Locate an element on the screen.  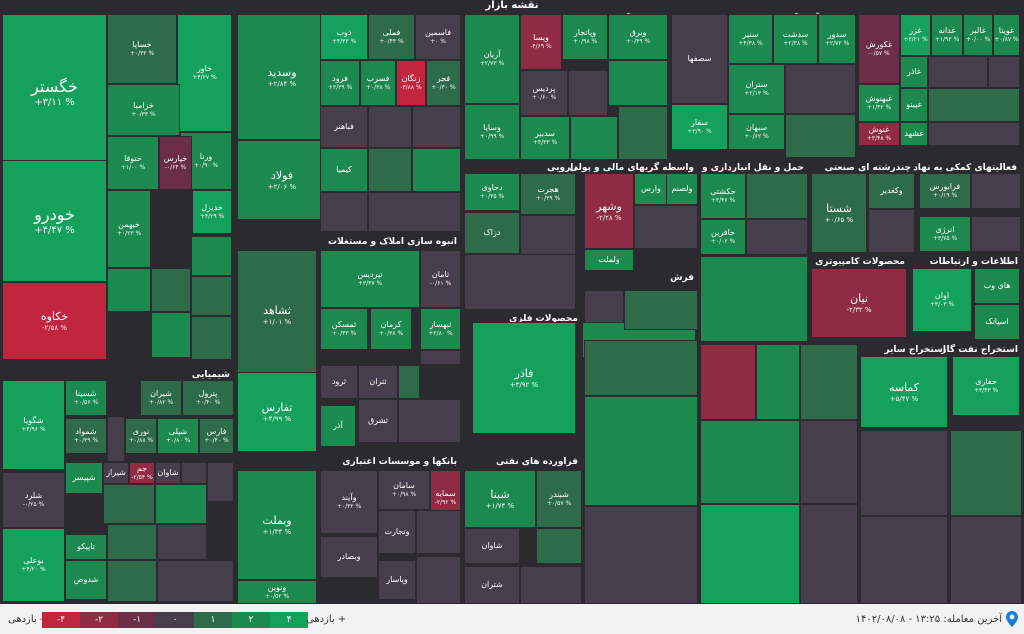
stock-tile: دحاوی +۰/۳۵ % is located at coordinates (492, 192).